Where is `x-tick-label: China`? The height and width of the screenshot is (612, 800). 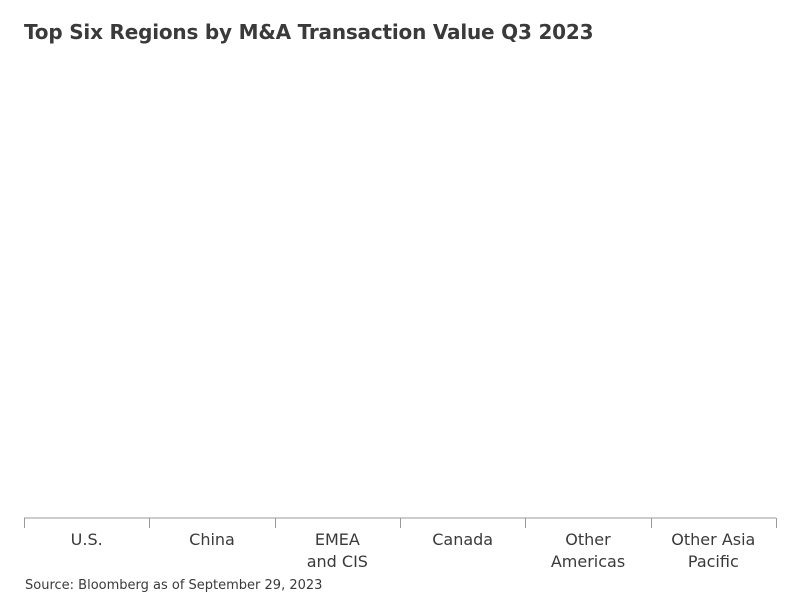 x-tick-label: China is located at coordinates (212, 539).